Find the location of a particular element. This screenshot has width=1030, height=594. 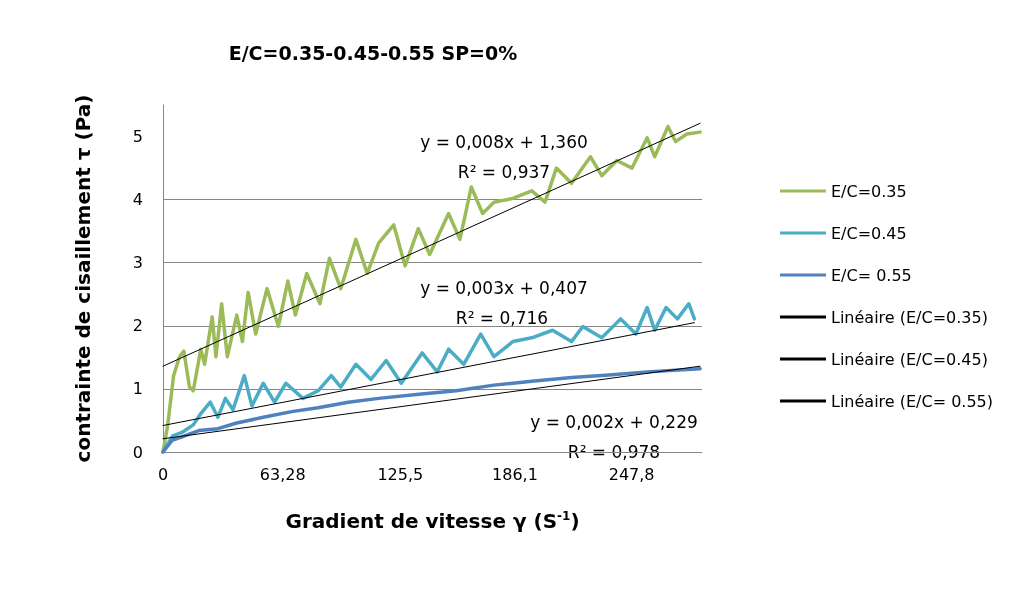

legend-label: E/C=0.45 is located at coordinates (868, 233).